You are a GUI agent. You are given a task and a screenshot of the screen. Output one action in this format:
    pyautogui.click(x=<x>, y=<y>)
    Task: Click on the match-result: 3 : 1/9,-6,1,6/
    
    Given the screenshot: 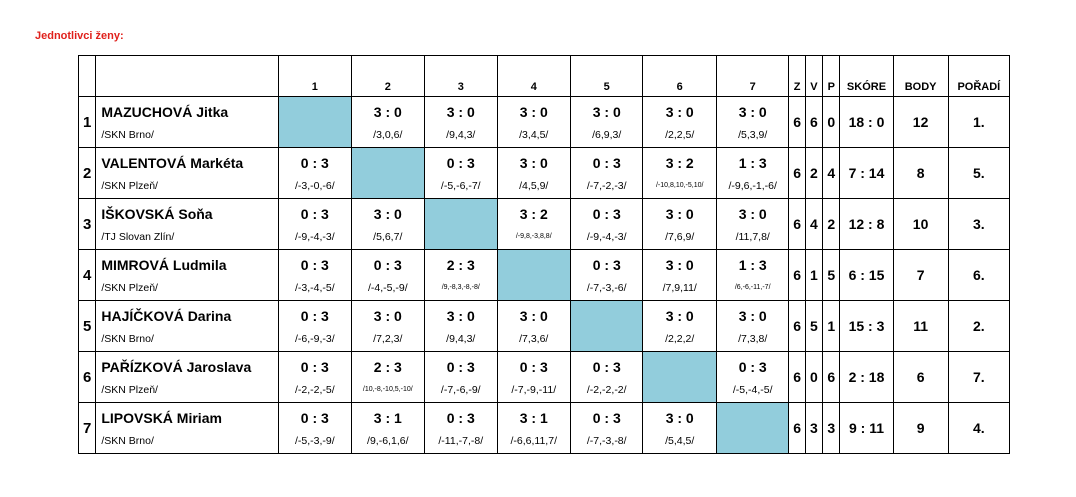 What is the action you would take?
    pyautogui.click(x=388, y=428)
    